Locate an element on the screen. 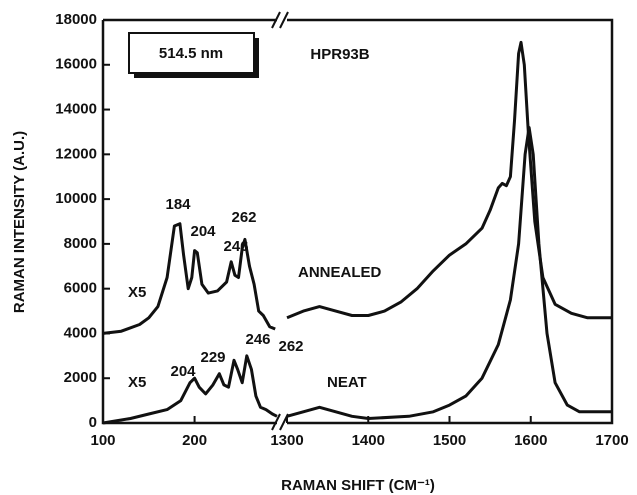  series-label: ANNEALED is located at coordinates (340, 272).